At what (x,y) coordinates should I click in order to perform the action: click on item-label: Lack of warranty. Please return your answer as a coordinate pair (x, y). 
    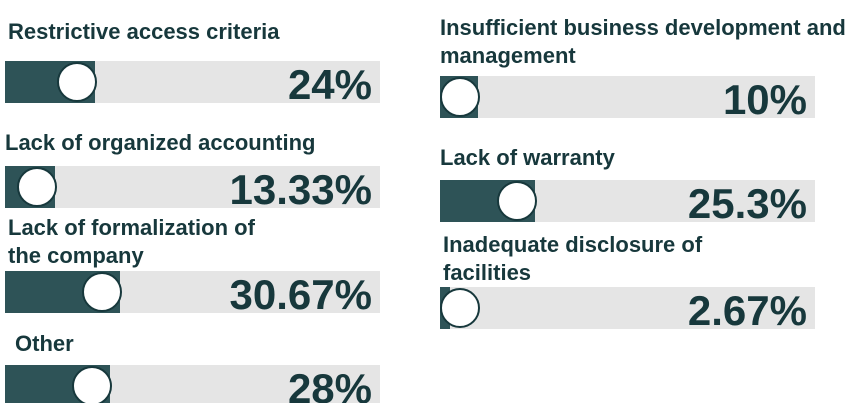
    Looking at the image, I should click on (527, 157).